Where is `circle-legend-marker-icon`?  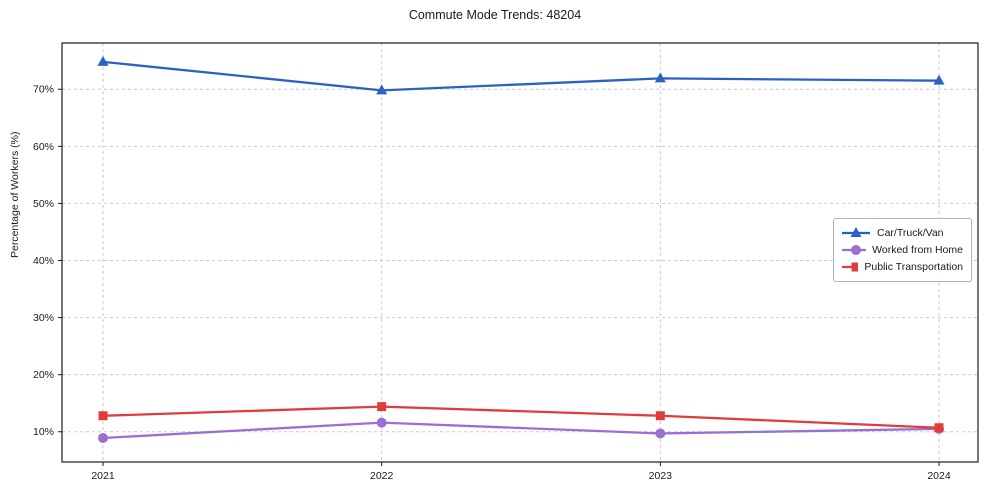 circle-legend-marker-icon is located at coordinates (854, 249).